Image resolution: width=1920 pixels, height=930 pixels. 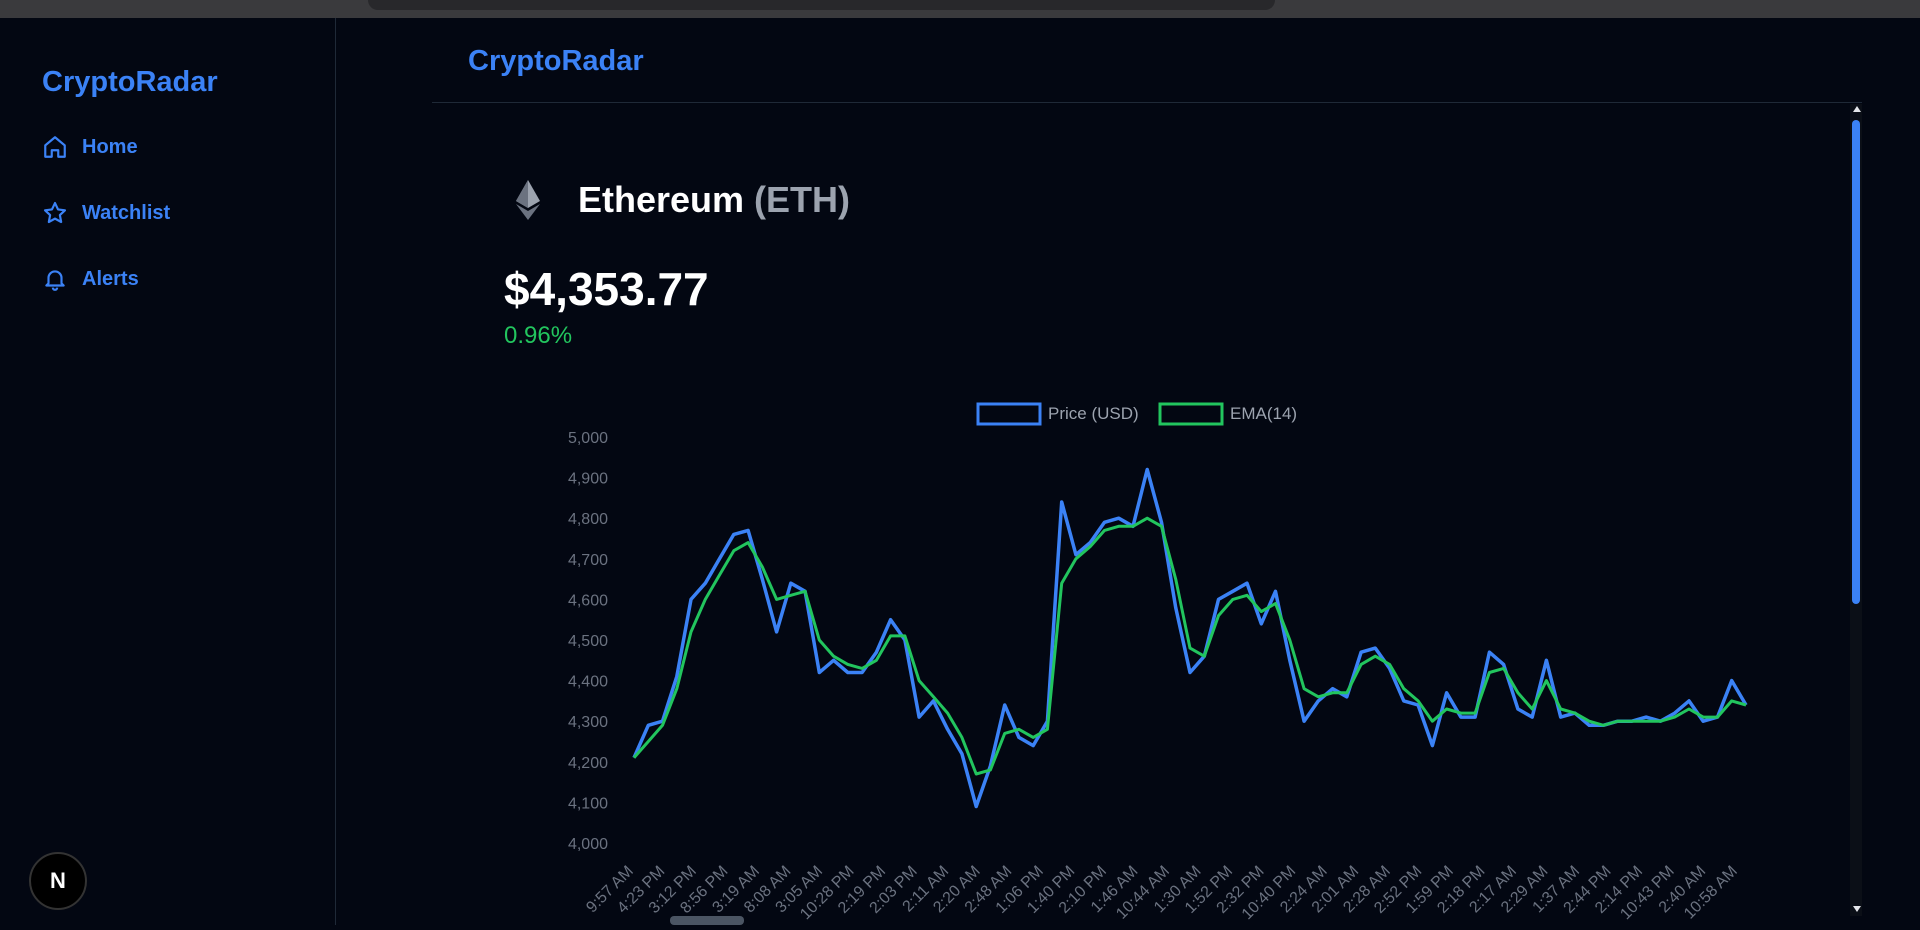 I want to click on y-tick-label: 4,100, so click(x=588, y=803).